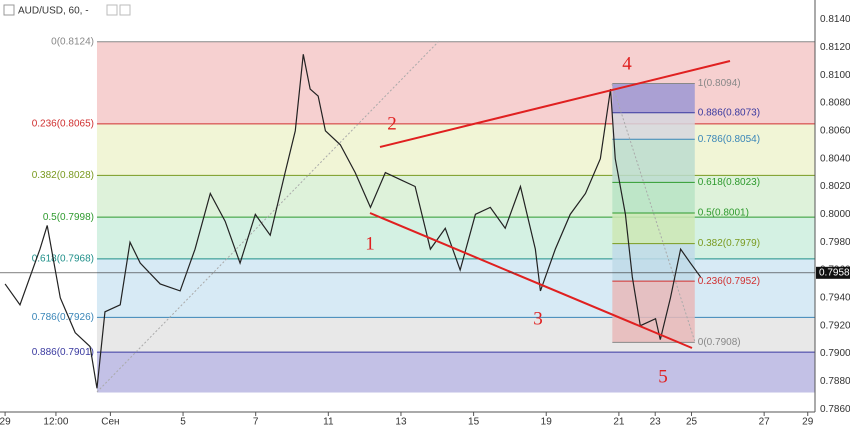 Image resolution: width=850 pixels, height=429 pixels. What do you see at coordinates (328, 422) in the screenshot?
I see `x-tick-label: 11` at bounding box center [328, 422].